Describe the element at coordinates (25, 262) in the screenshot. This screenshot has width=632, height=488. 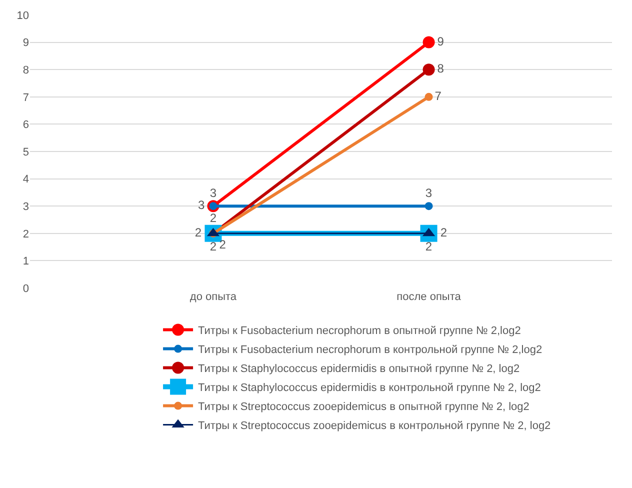
I see `y-tick-label: 1` at that location.